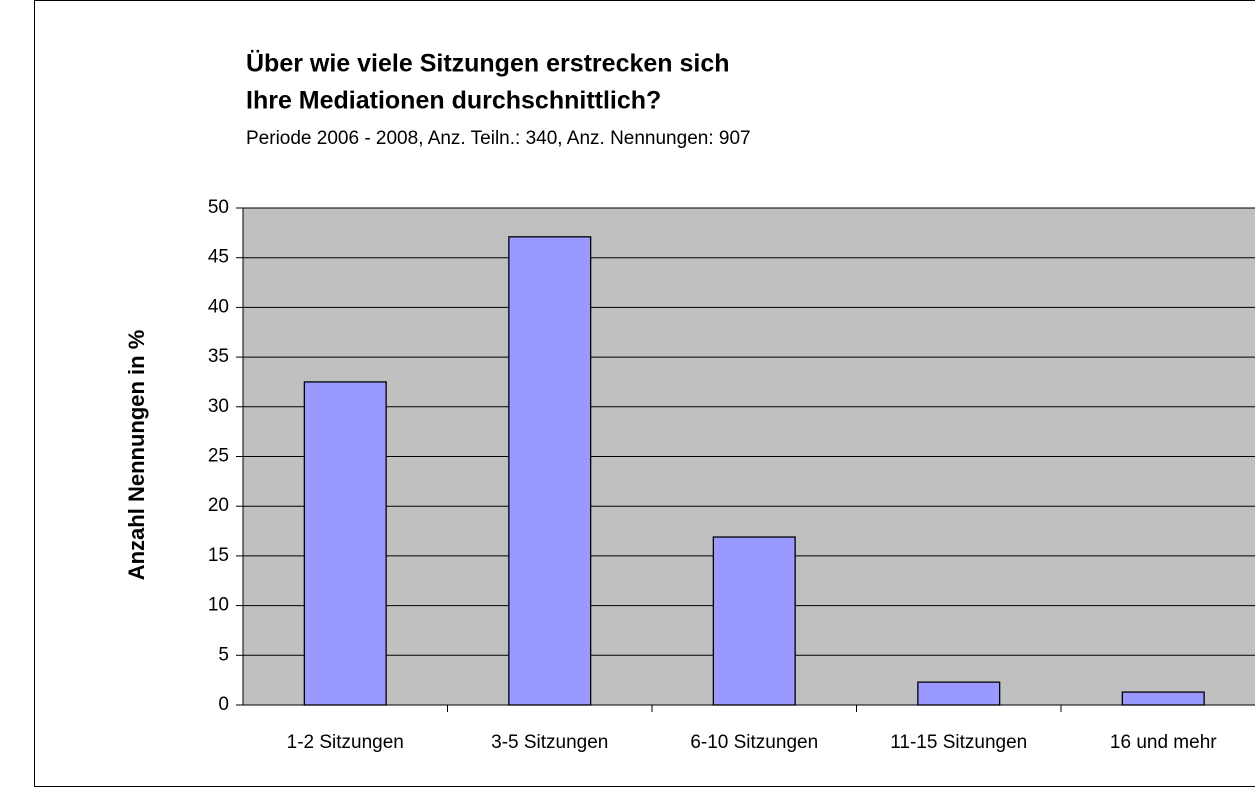 This screenshot has width=1255, height=787. What do you see at coordinates (218, 456) in the screenshot?
I see `y-tick-label: 25` at bounding box center [218, 456].